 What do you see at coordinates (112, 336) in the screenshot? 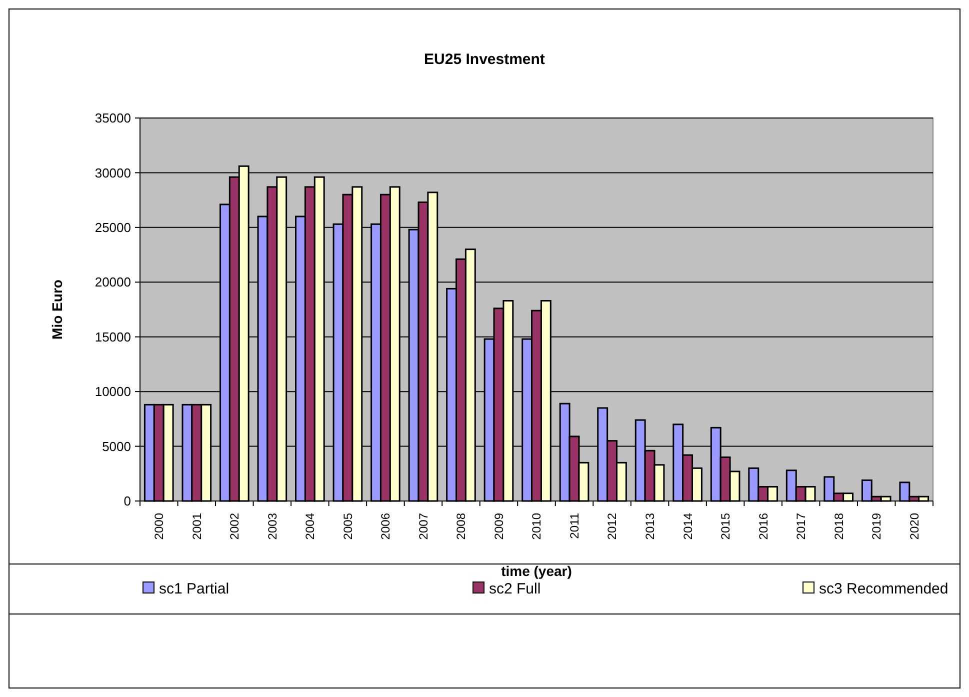
I see `y-tick-label: 15000` at bounding box center [112, 336].